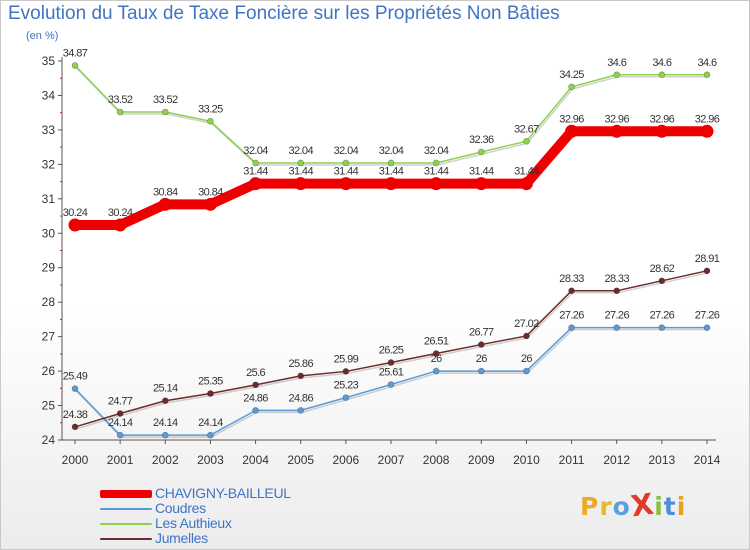  I want to click on data-label: 28.33, so click(616, 279).